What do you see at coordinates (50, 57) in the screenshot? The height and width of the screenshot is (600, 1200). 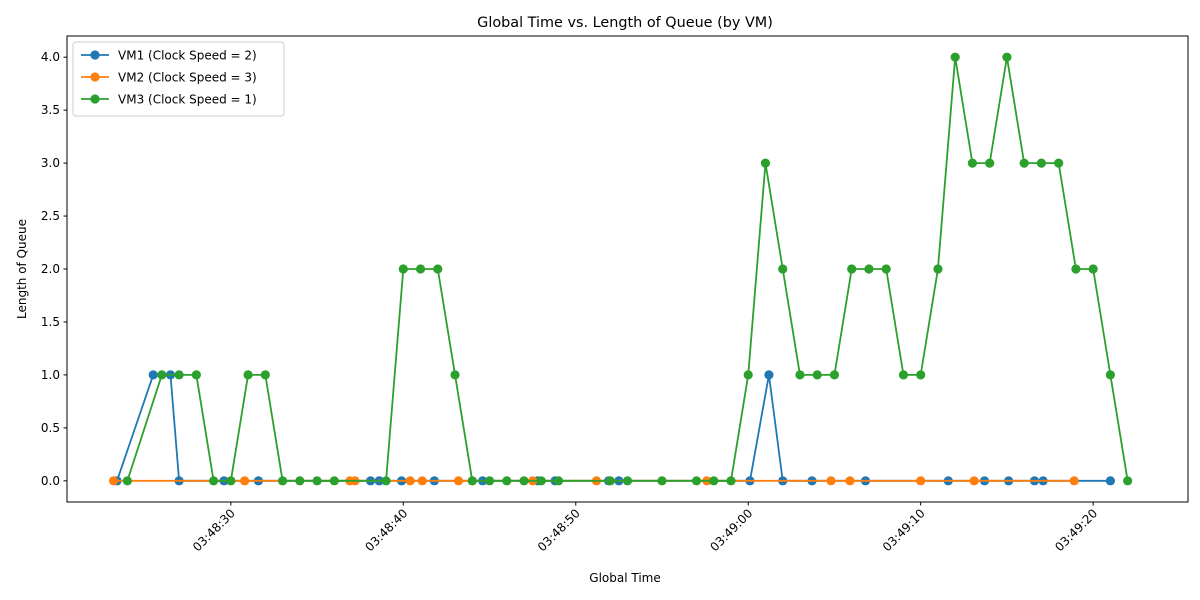 I see `y-tick-label: 4.0` at bounding box center [50, 57].